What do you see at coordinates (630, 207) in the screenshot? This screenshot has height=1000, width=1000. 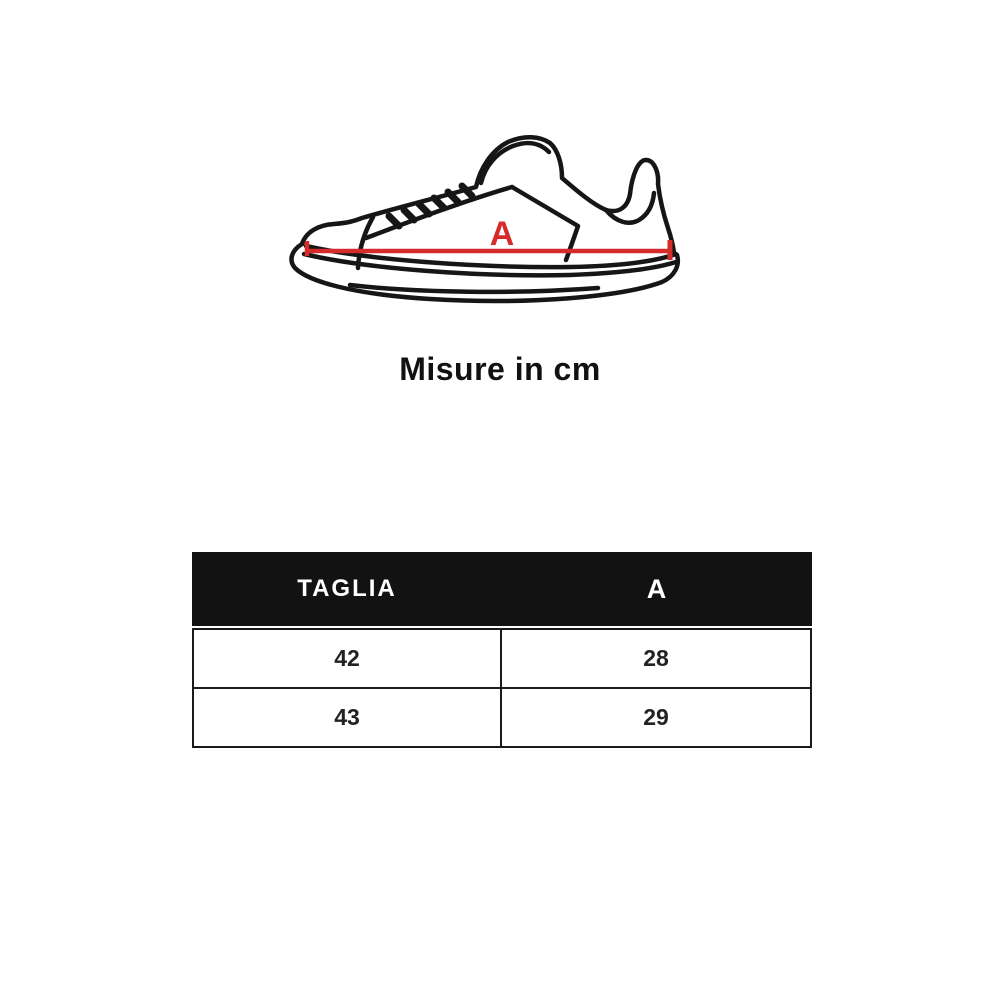 I see `heel-patch-line` at bounding box center [630, 207].